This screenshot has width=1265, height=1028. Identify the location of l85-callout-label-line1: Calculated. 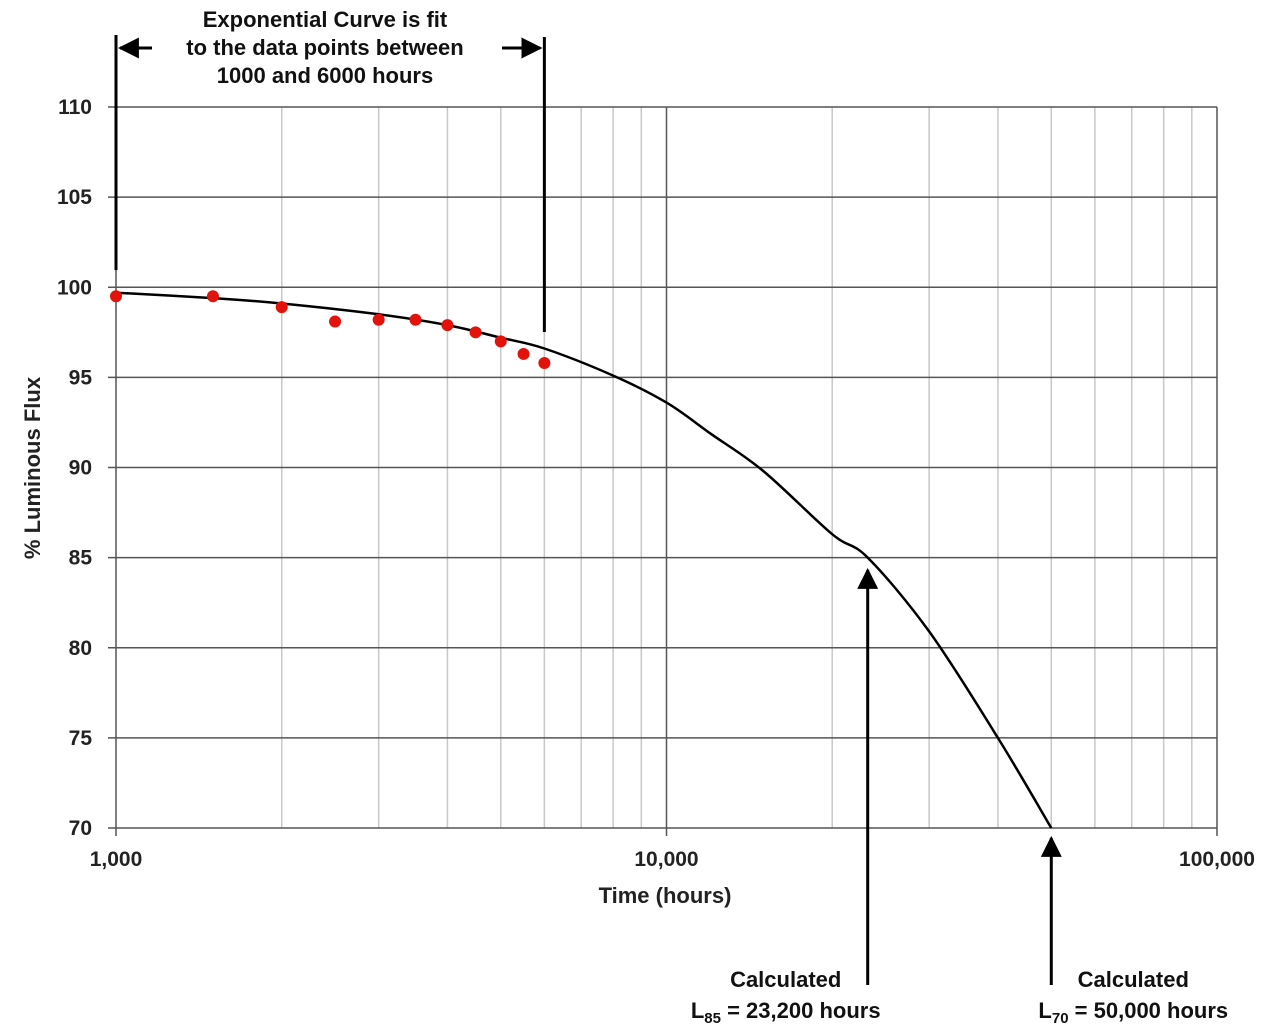
(785, 979).